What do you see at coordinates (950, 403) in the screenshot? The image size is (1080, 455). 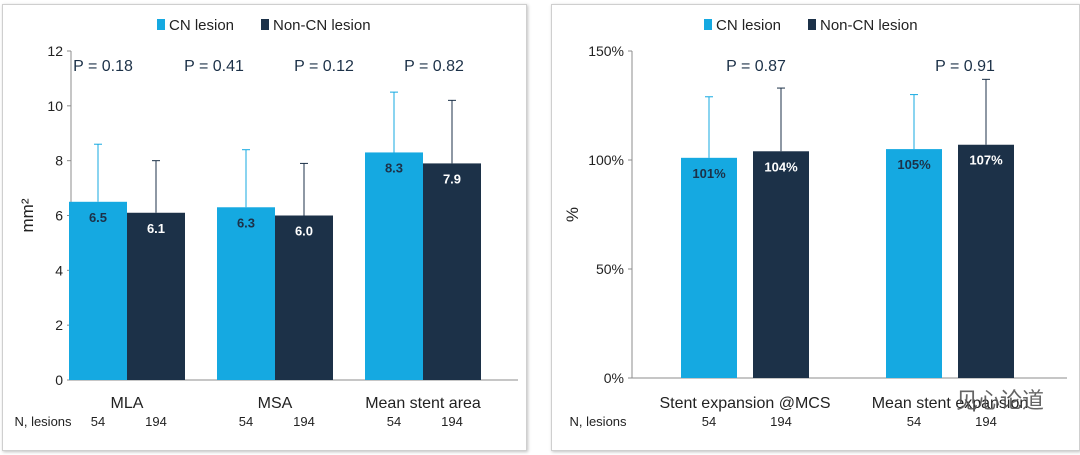 I see `x-category-label: Mean stent expansion` at bounding box center [950, 403].